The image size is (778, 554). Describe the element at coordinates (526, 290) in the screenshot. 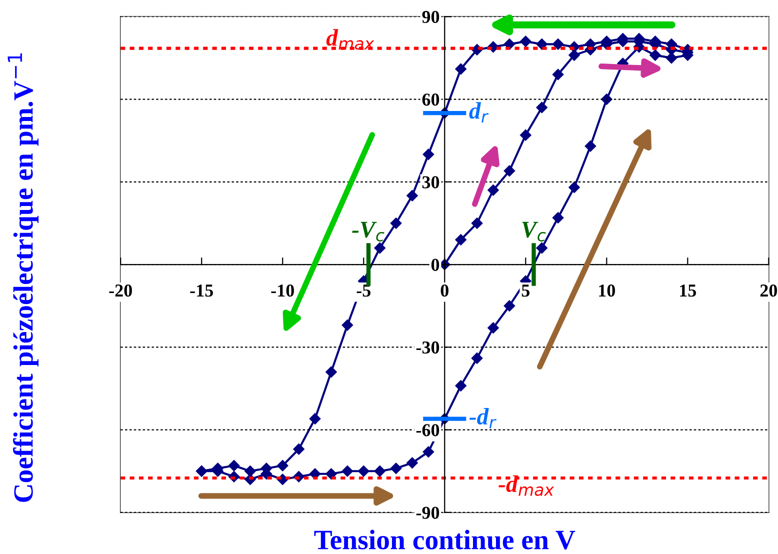

I see `x-tick-label: 5` at that location.